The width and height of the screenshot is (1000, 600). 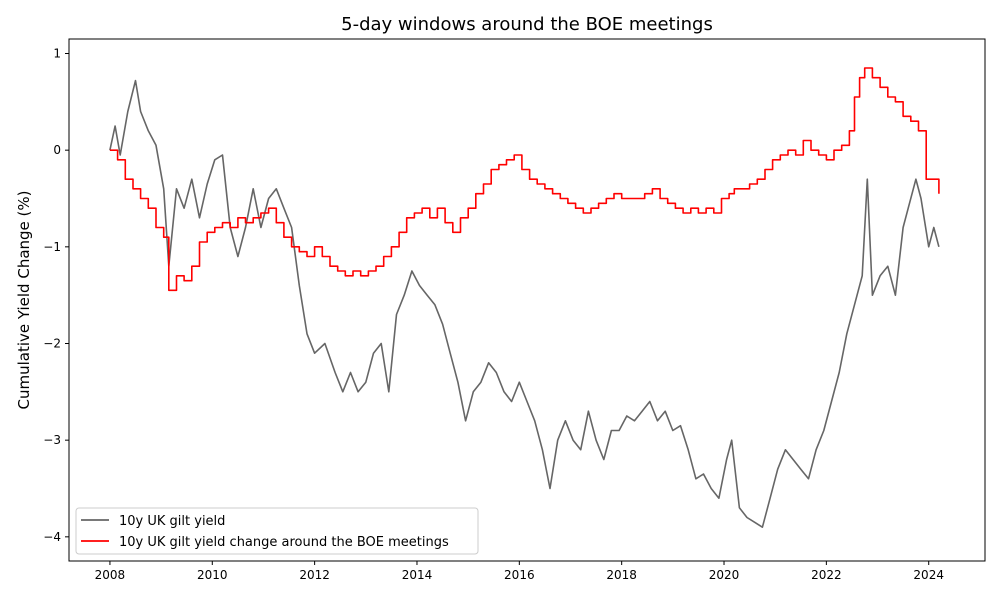 What do you see at coordinates (172, 521) in the screenshot?
I see `legend-label-gilt-yield: 10y UK gilt yield` at bounding box center [172, 521].